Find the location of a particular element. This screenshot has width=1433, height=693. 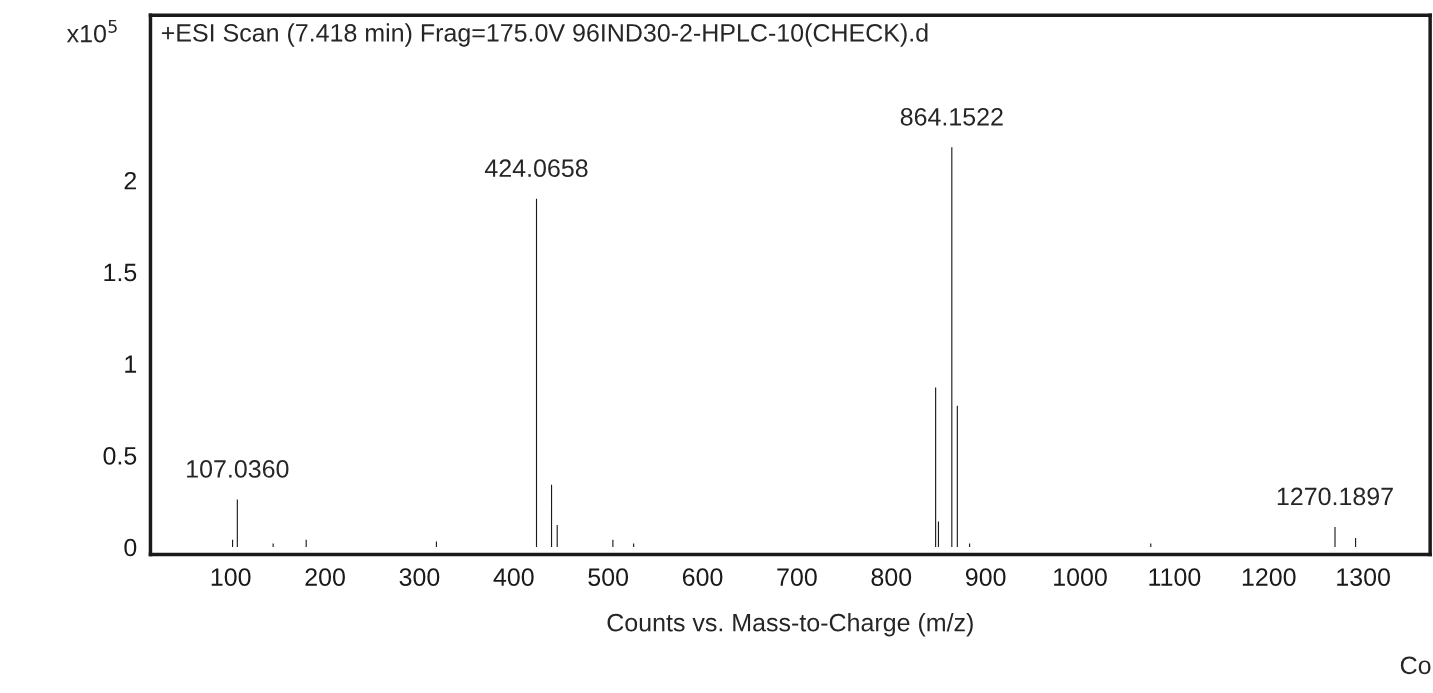

x-tick-label: 300 is located at coordinates (419, 577).